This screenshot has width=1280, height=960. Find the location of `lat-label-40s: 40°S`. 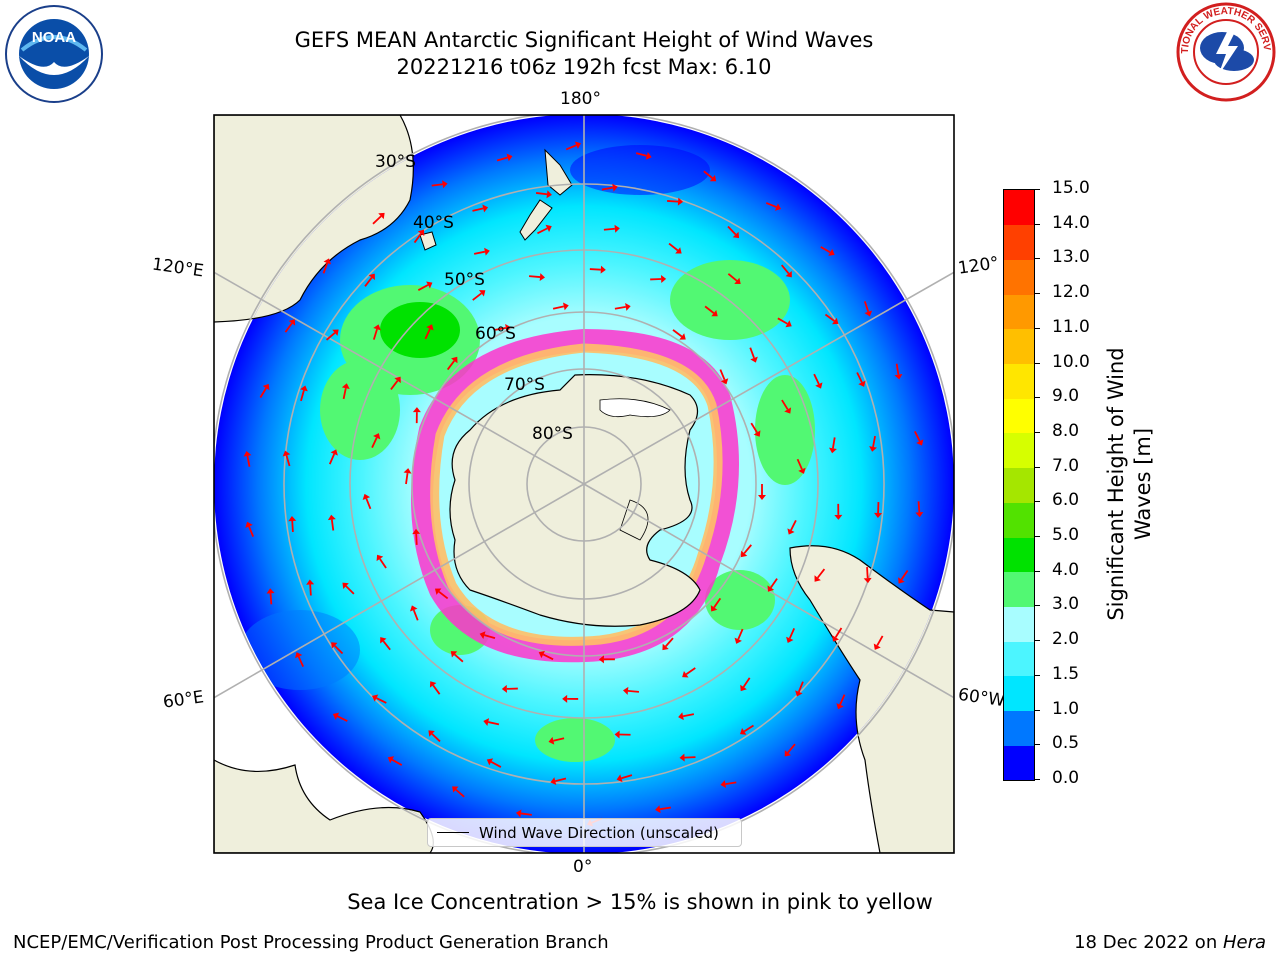

lat-label-40s: 40°S is located at coordinates (433, 223).